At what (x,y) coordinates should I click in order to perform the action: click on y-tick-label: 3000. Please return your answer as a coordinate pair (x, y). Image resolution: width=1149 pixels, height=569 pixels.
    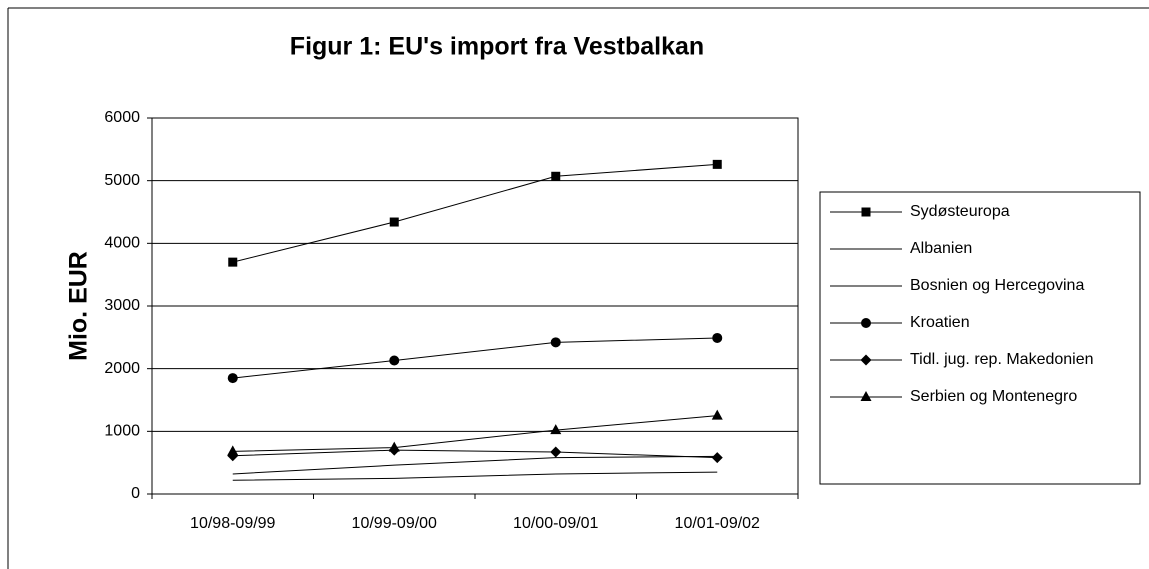
    Looking at the image, I should click on (122, 305).